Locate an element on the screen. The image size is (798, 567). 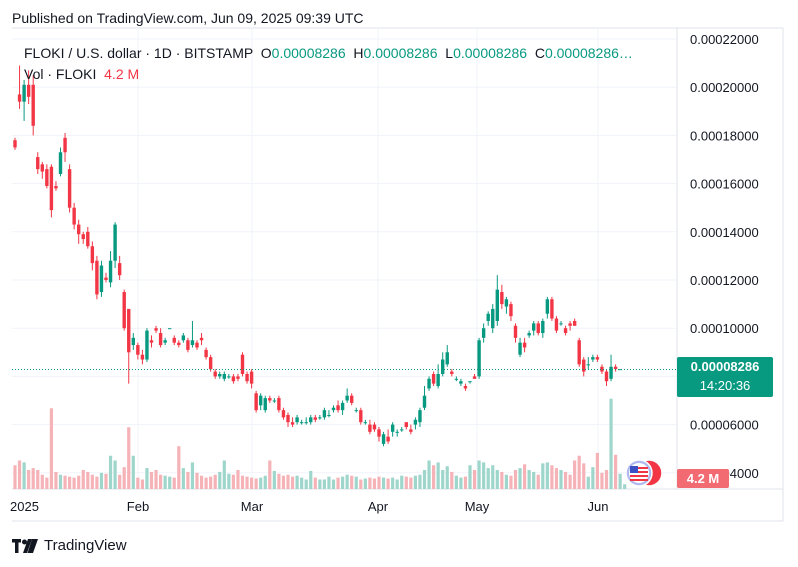
tradingview-logo-icon is located at coordinates (25, 545).